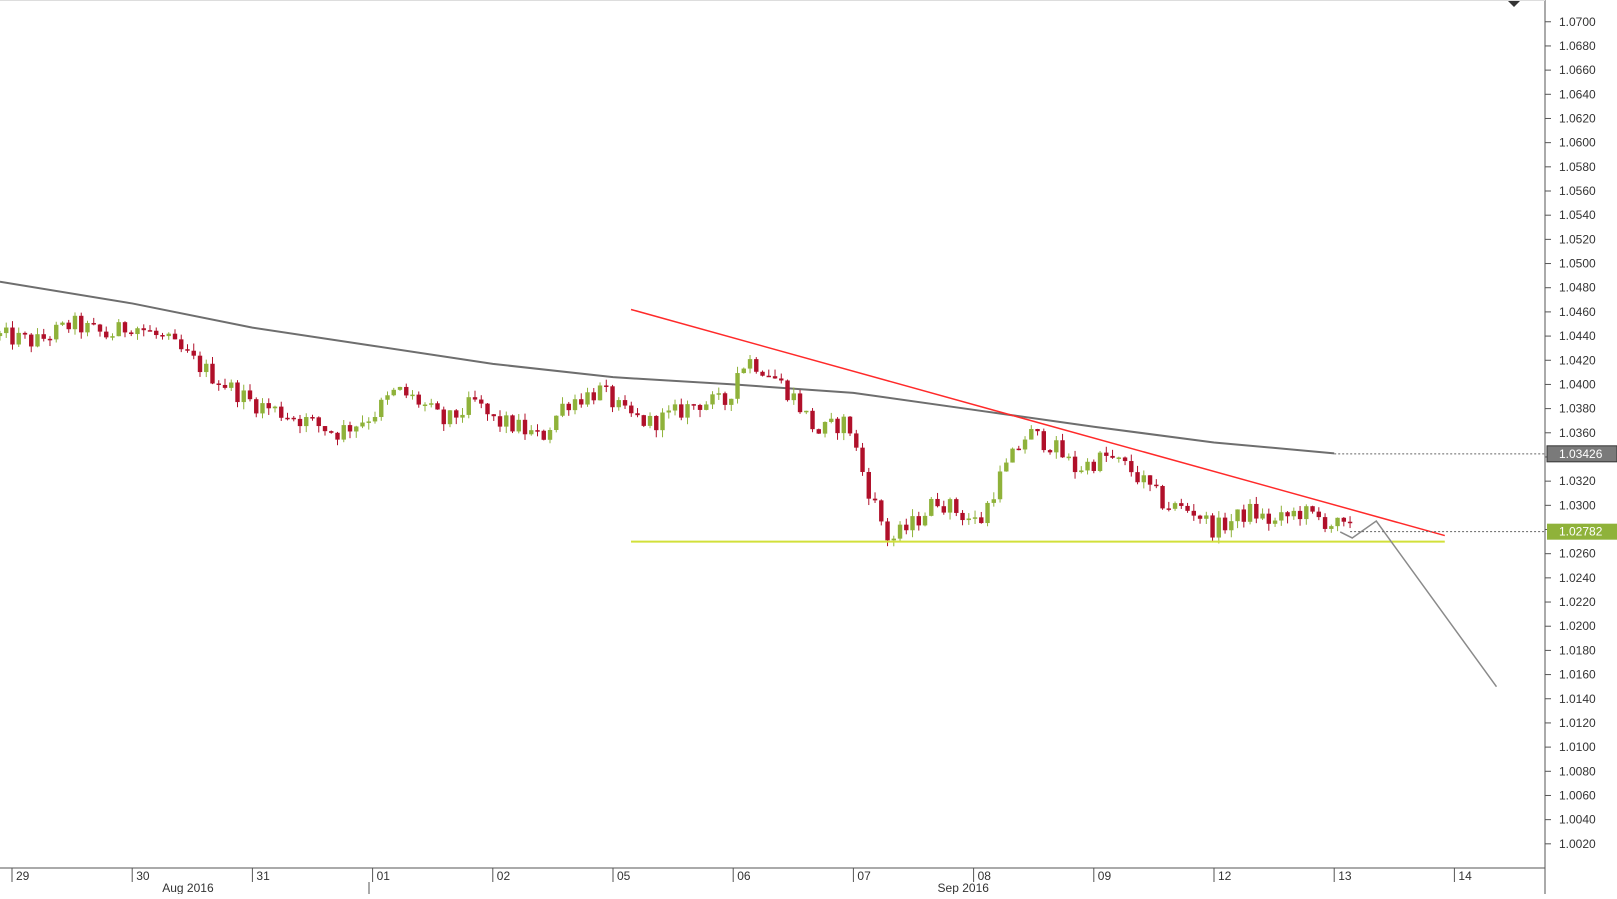  I want to click on y-tick-label: 1.0020, so click(1577, 844).